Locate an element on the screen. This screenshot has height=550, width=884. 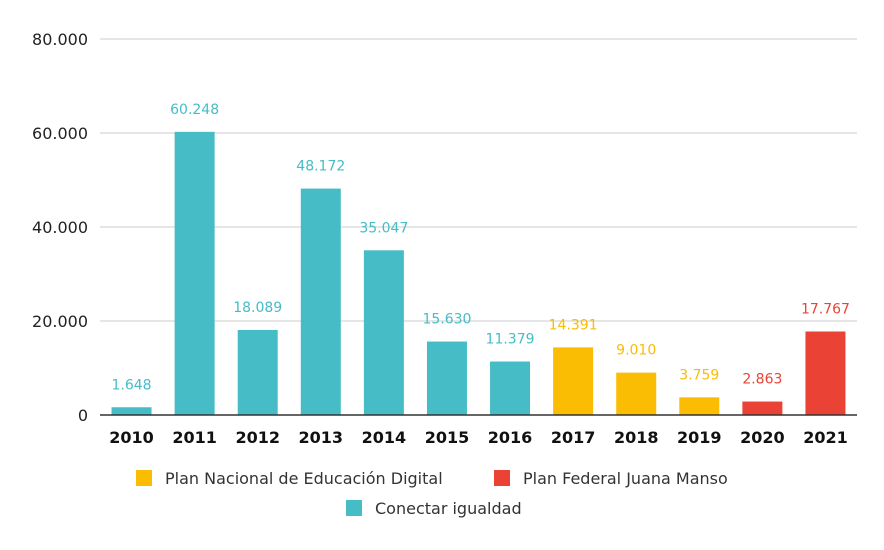
data-label: 2.863 is located at coordinates (762, 380).